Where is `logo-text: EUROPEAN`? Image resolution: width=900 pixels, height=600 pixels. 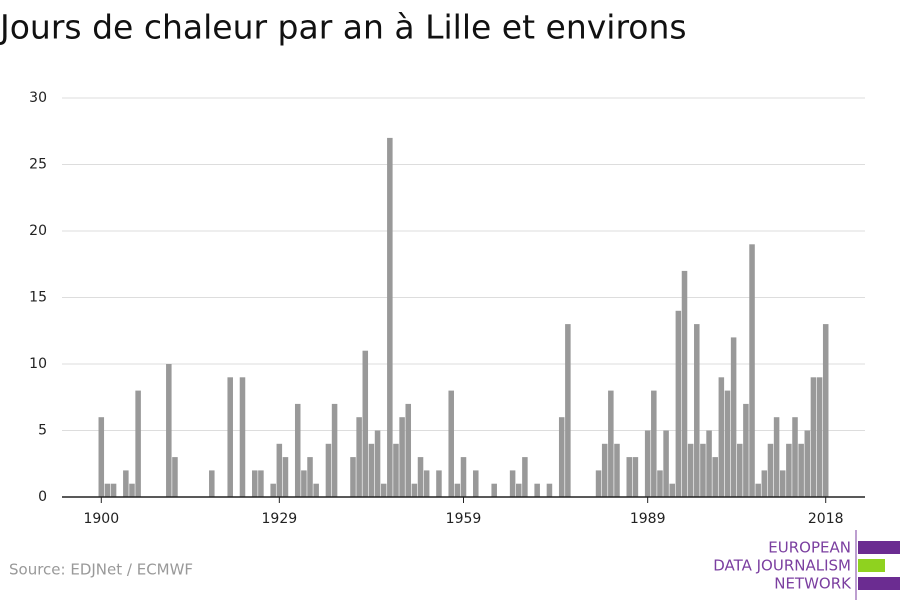
logo-text: EUROPEAN is located at coordinates (809, 548).